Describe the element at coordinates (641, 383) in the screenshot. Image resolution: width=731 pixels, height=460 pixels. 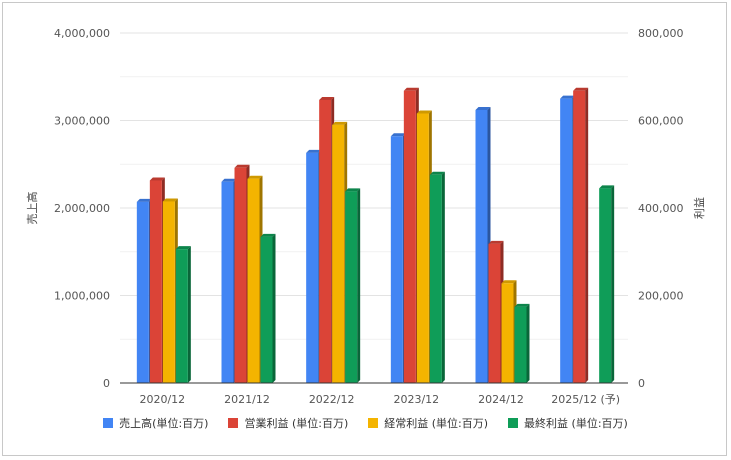
I see `right-tick-label: 0` at that location.